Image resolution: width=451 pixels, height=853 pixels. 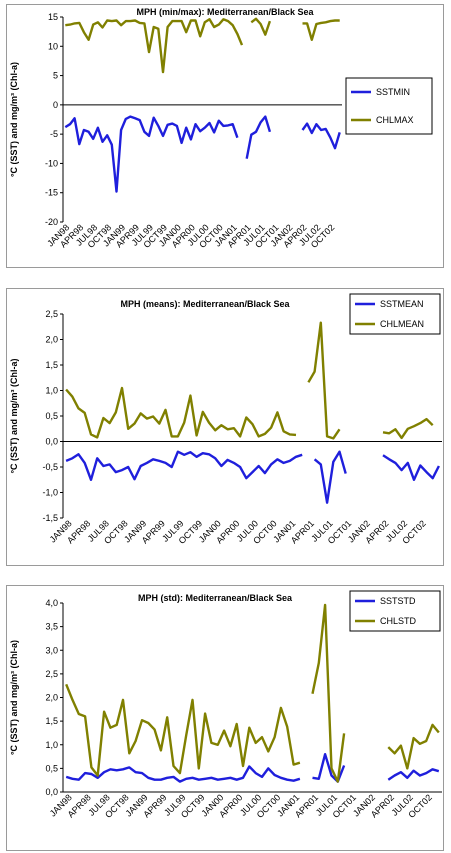 What do you see at coordinates (53, 17) in the screenshot?
I see `y-tick-label: 15` at bounding box center [53, 17].